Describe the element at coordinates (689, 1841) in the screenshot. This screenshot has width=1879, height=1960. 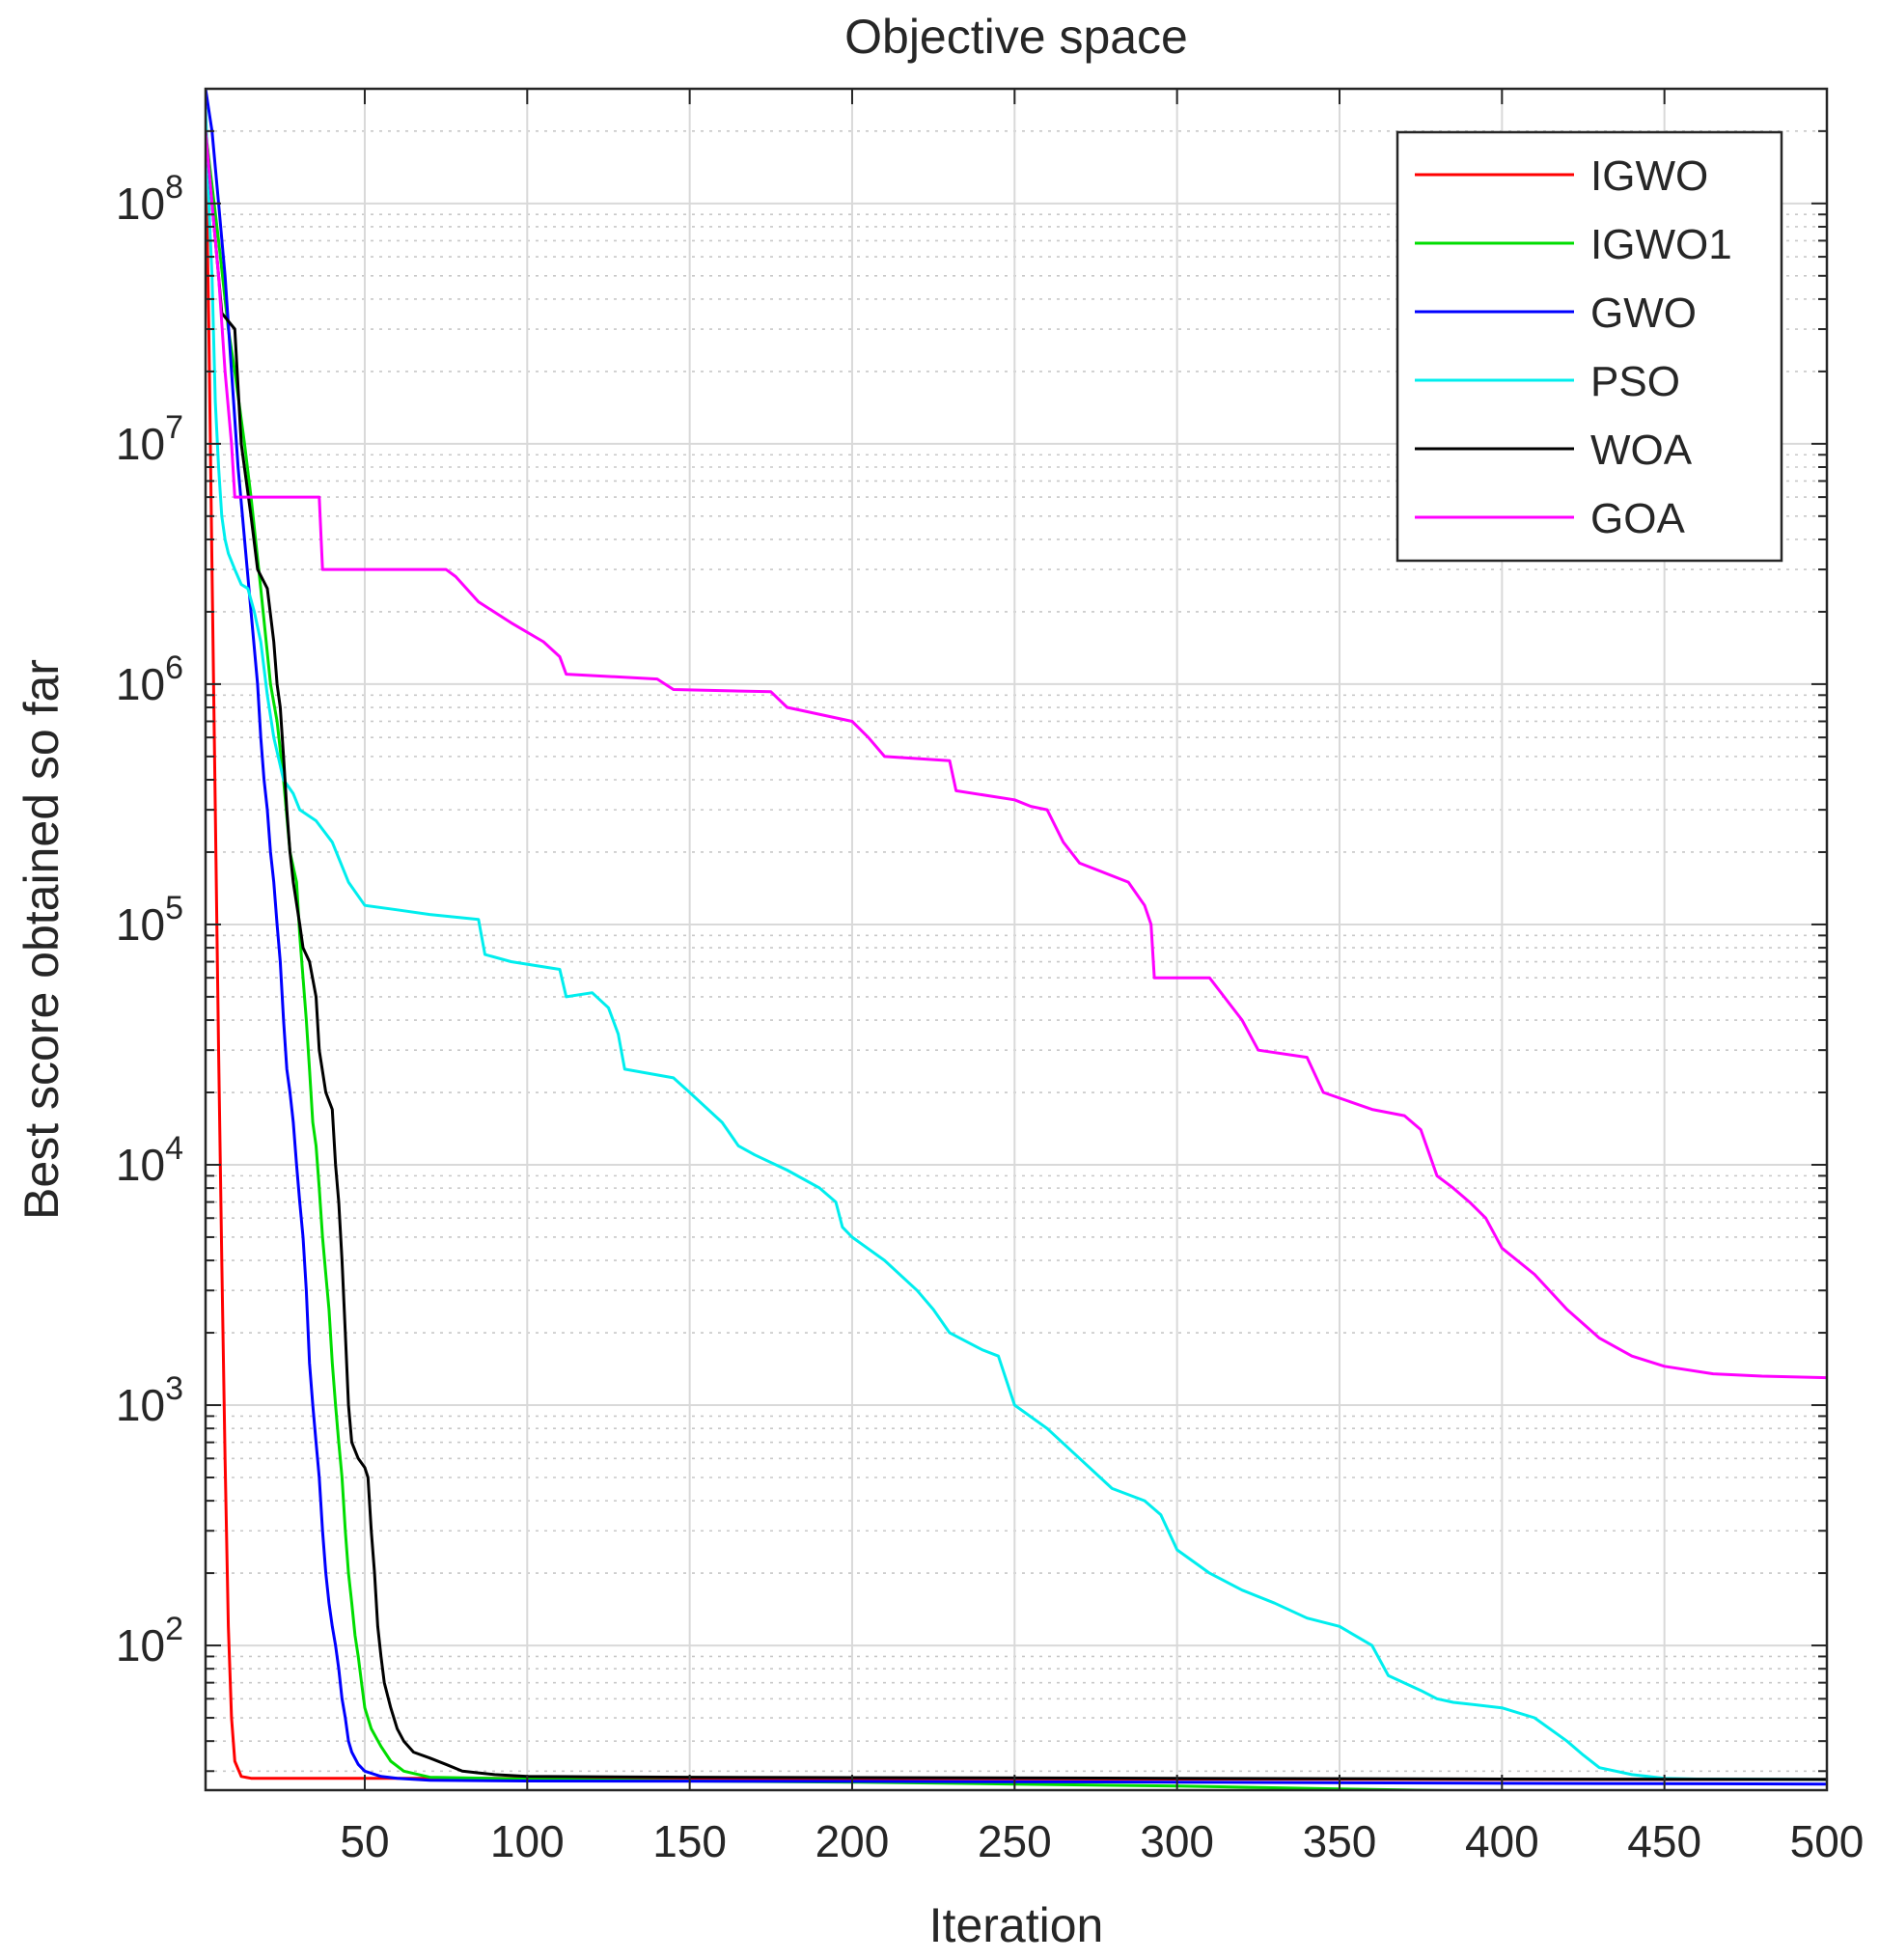
I see `x-tick-label: 150` at that location.